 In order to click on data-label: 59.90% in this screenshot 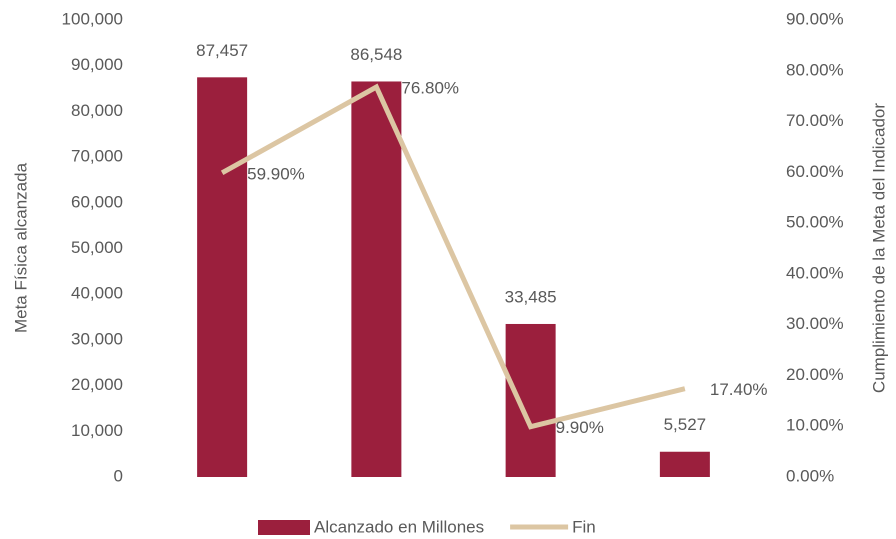, I will do `click(276, 173)`.